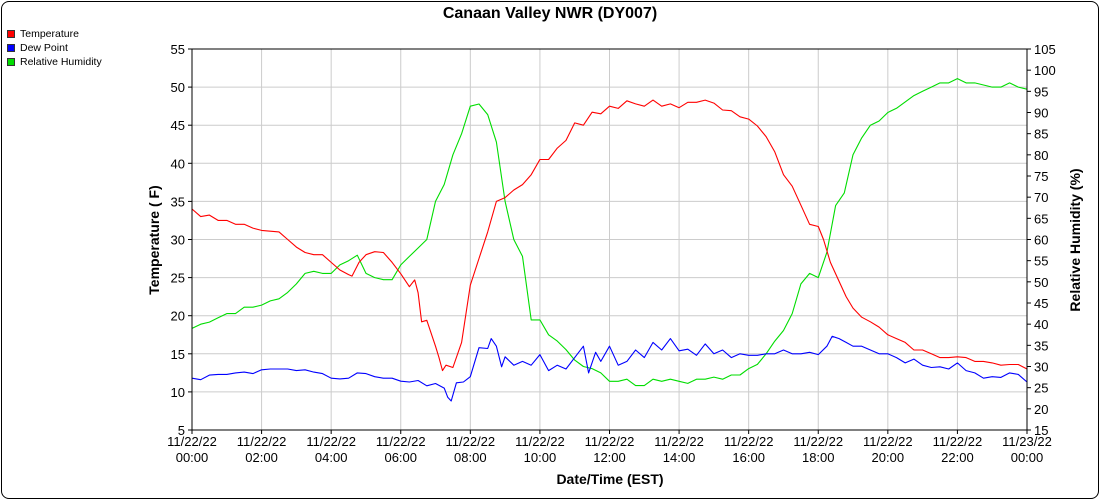 The height and width of the screenshot is (500, 1100). What do you see at coordinates (1041, 197) in the screenshot?
I see `right-tick-label: 70` at bounding box center [1041, 197].